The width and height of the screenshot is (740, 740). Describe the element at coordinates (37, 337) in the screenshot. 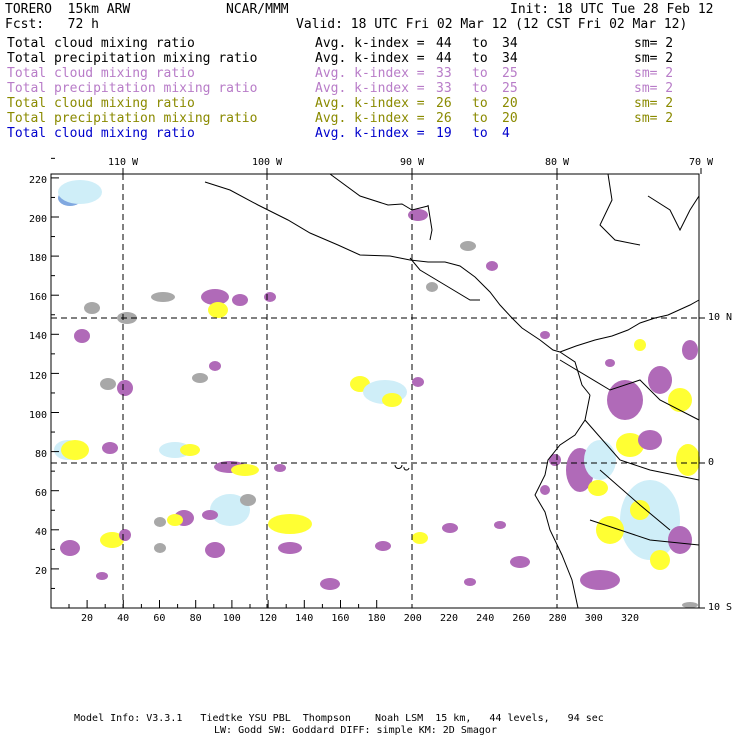

I see `left-axis-tick-label: 140` at that location.